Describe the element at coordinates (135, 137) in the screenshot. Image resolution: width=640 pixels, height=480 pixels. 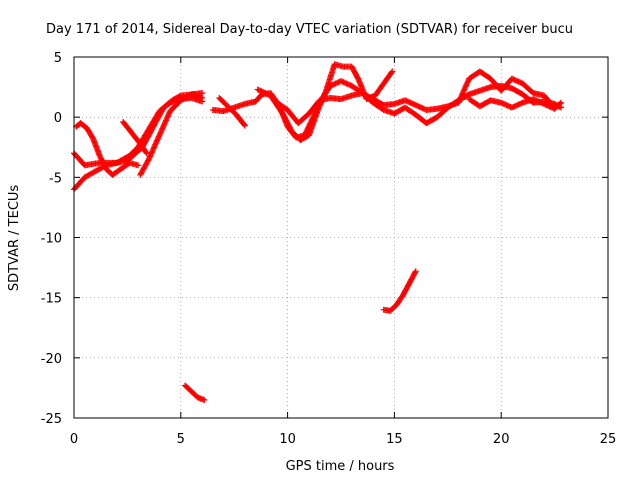
I see `series-track-d` at that location.